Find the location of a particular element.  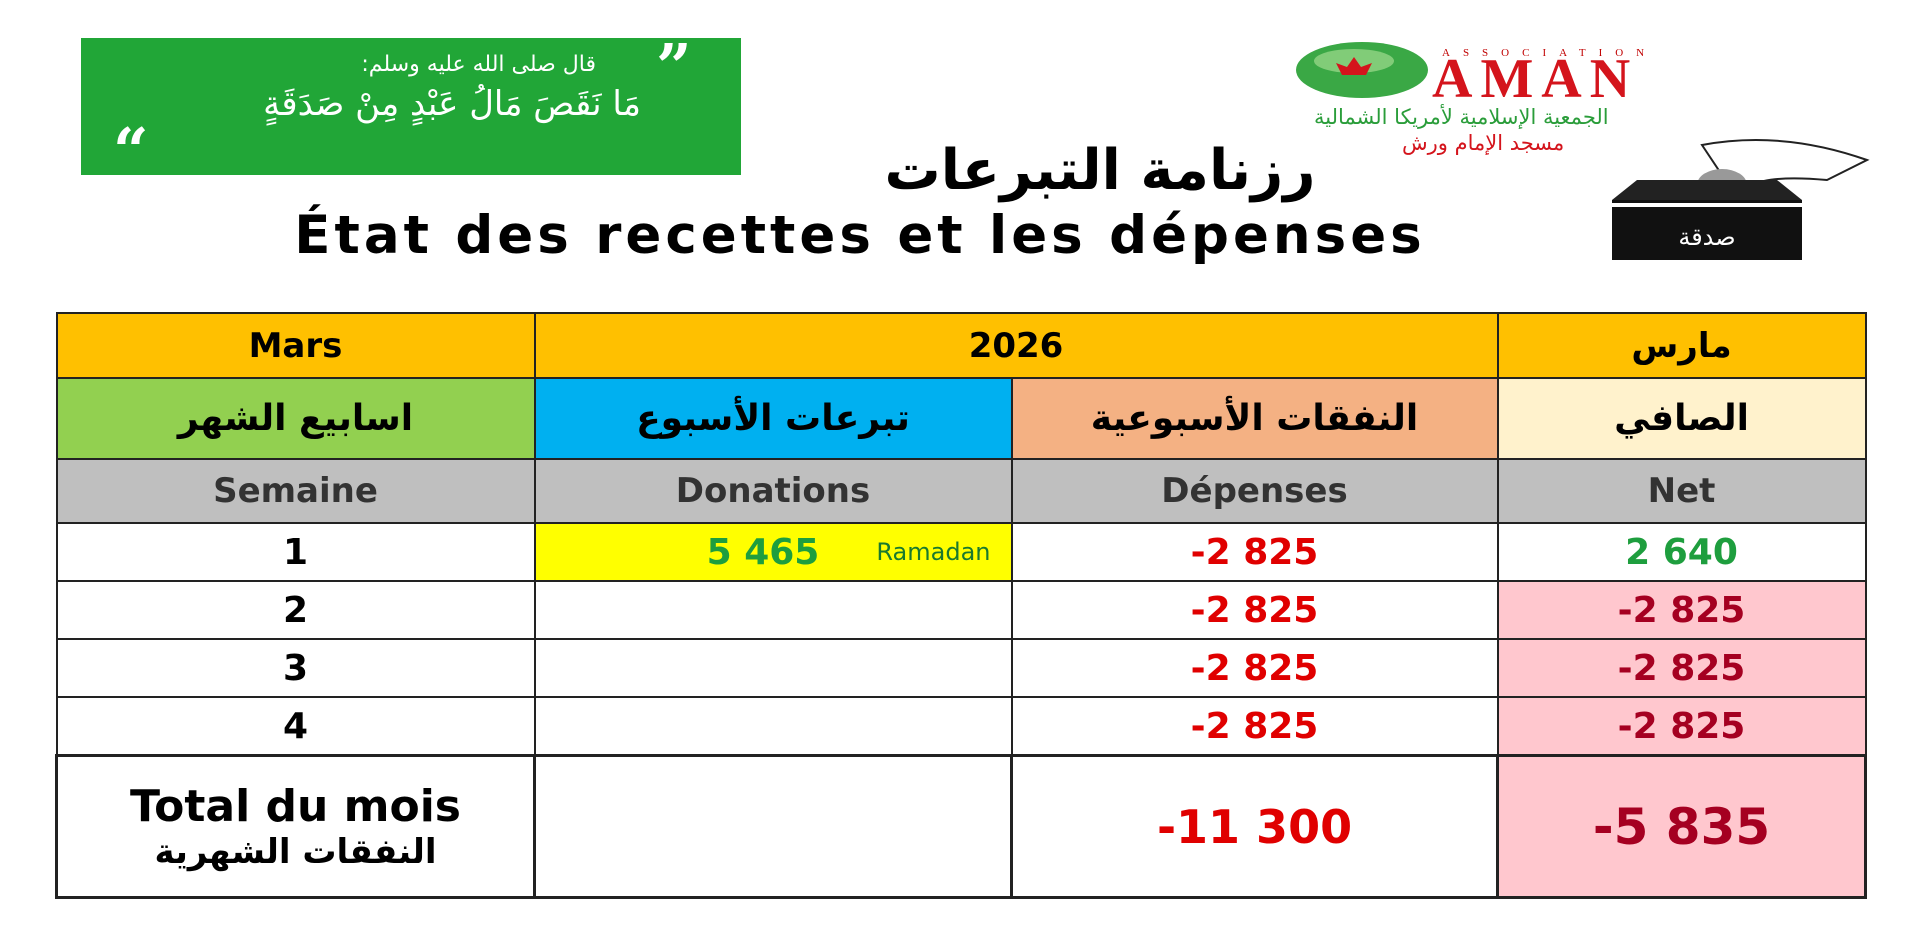

logo-globe is located at coordinates (1362, 70).